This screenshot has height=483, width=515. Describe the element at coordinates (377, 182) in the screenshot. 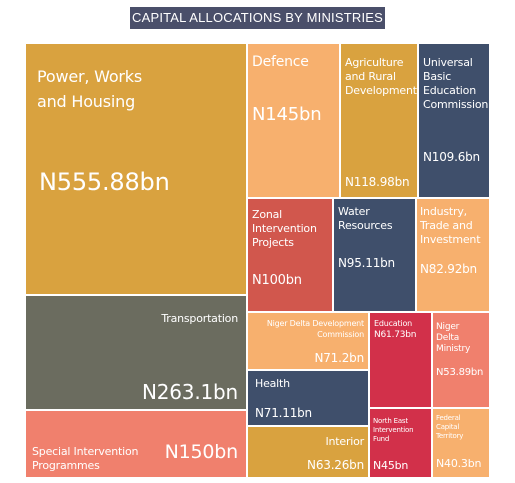

I see `tile-value: N118.98bn` at that location.